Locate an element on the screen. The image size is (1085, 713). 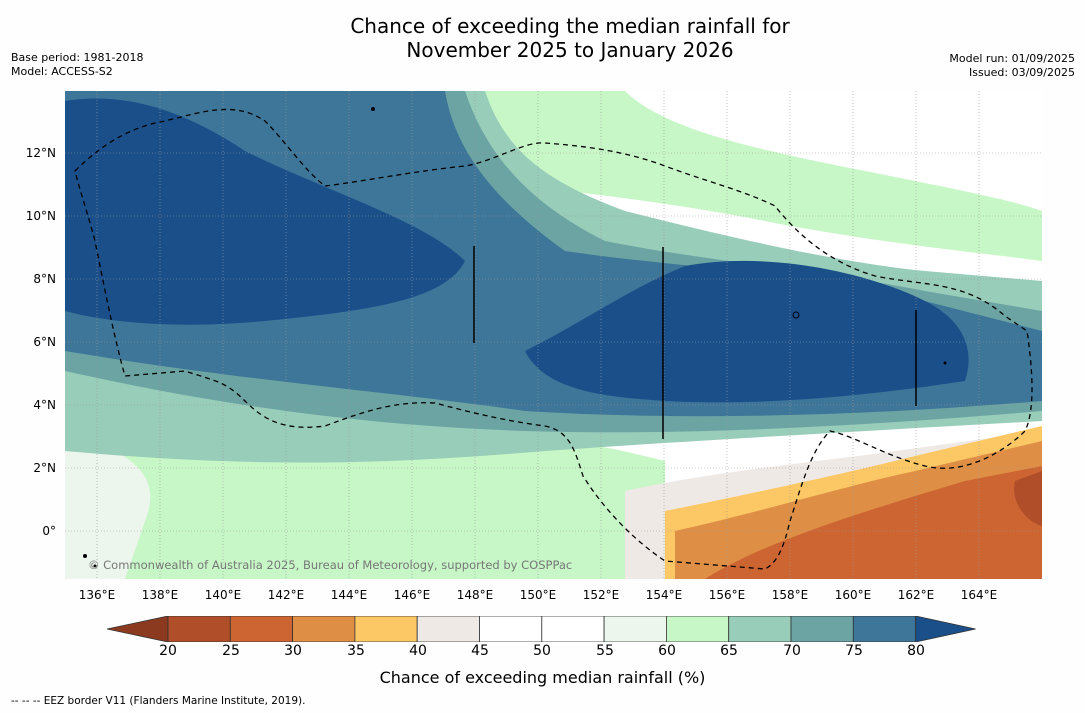
colorbar-arrow-high is located at coordinates (945, 629).